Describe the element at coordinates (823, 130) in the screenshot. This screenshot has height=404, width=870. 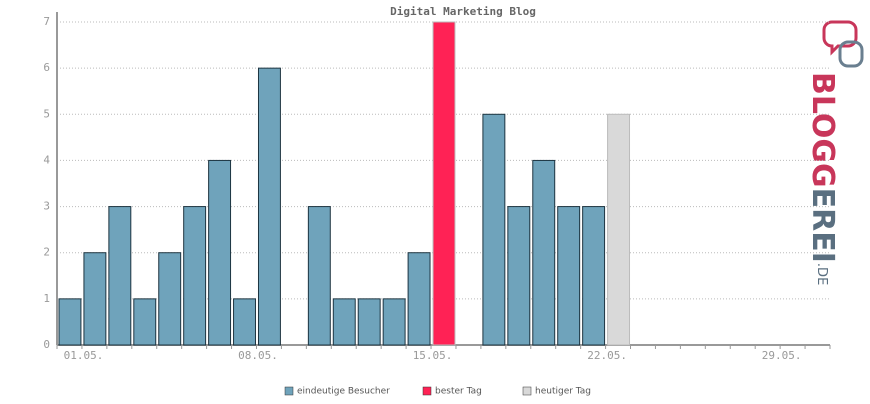
I see `logo-part: BLOGG` at that location.